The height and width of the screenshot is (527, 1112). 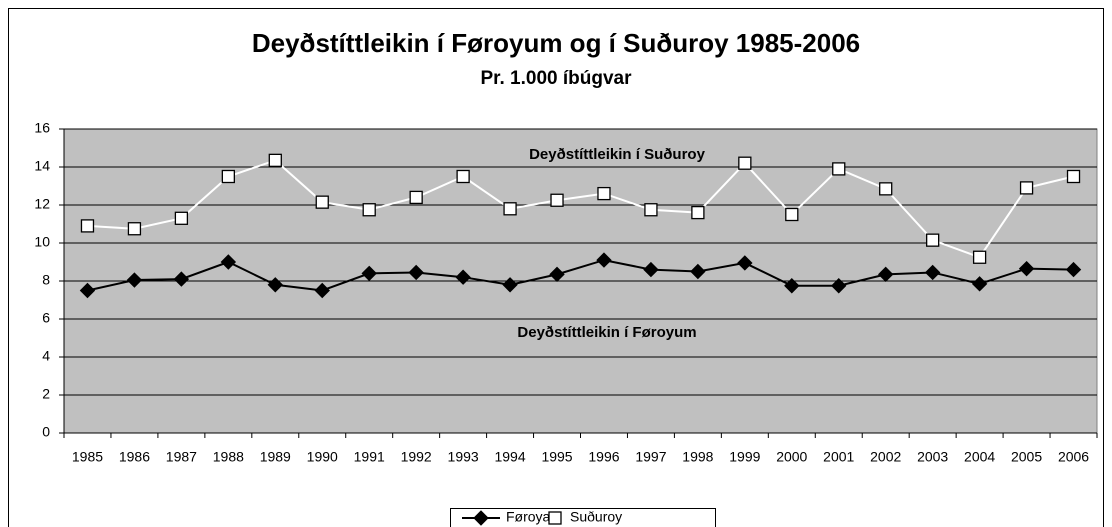 I want to click on x-tick-label: 1987, so click(x=181, y=457).